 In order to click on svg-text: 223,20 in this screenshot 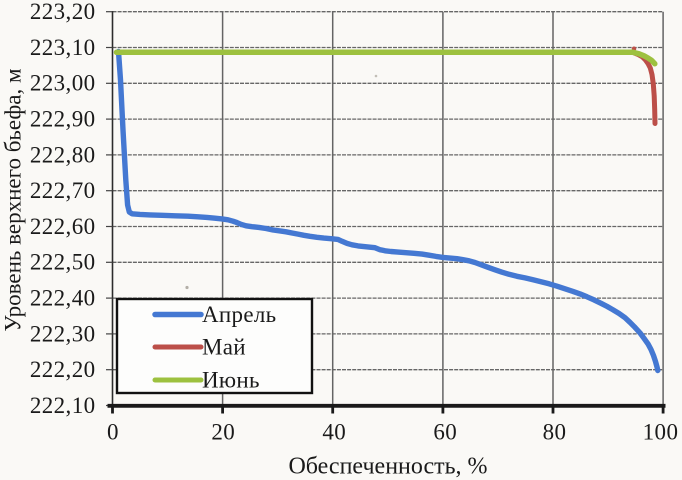, I will do `click(63, 12)`.